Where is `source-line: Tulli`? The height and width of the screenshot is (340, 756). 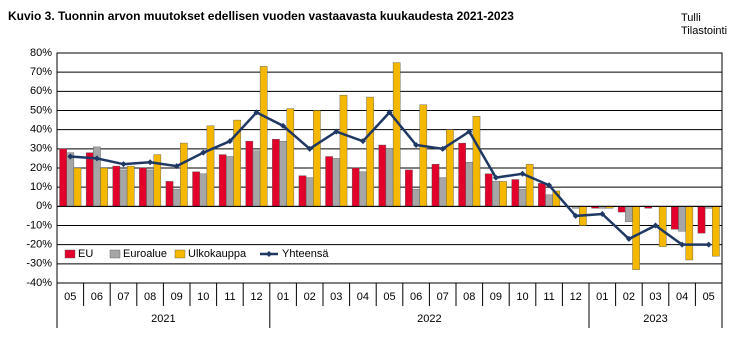
source-line: Tulli is located at coordinates (691, 18).